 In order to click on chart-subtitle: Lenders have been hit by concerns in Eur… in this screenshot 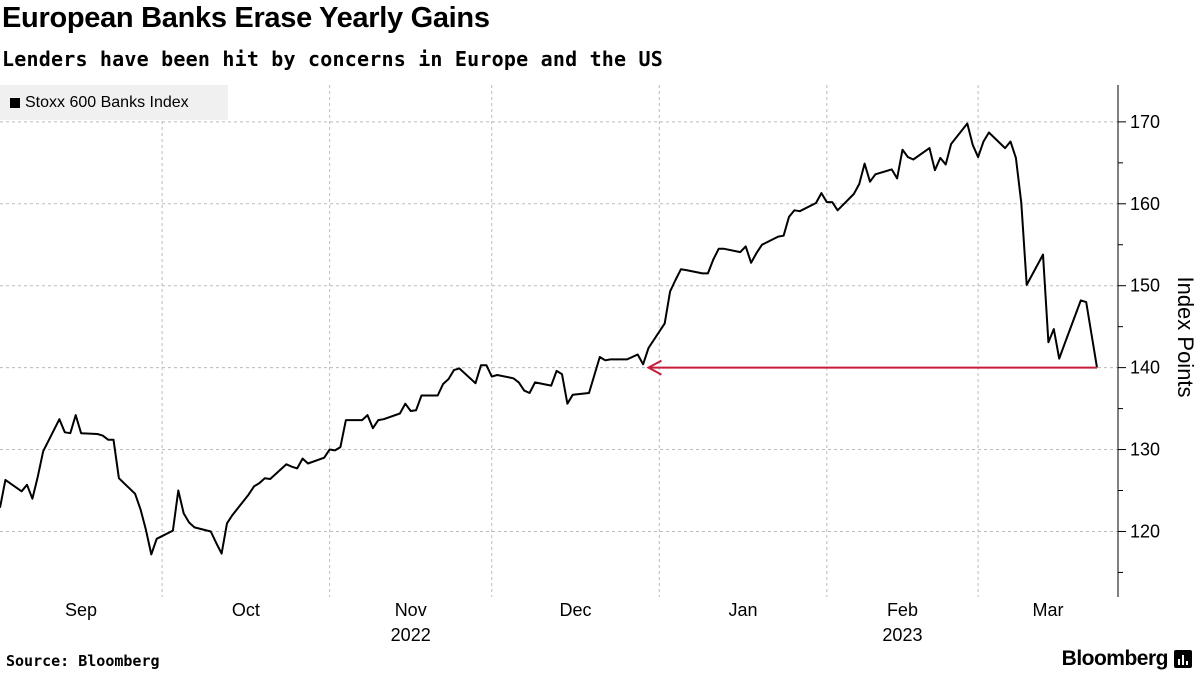, I will do `click(333, 59)`.